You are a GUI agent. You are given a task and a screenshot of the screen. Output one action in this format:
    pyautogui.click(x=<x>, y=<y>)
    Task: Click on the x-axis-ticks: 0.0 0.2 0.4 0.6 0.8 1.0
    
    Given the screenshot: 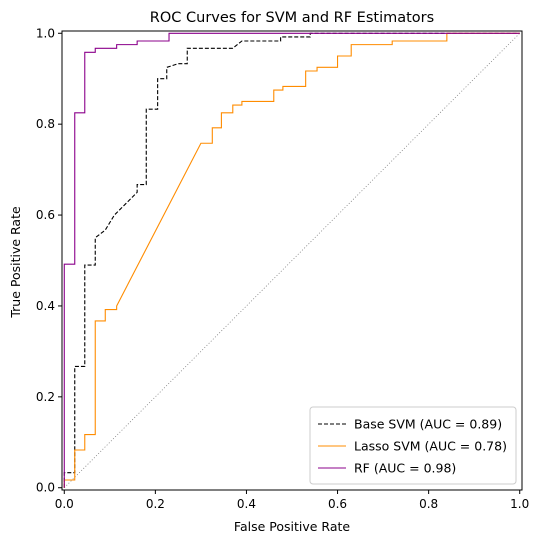 What is the action you would take?
    pyautogui.click(x=292, y=500)
    